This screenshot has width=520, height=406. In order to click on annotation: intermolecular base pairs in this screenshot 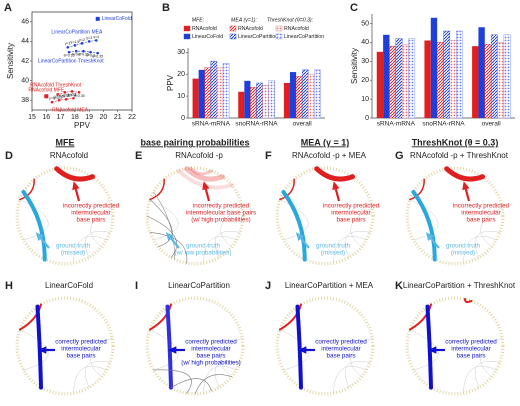, I will do `click(221, 213)`.